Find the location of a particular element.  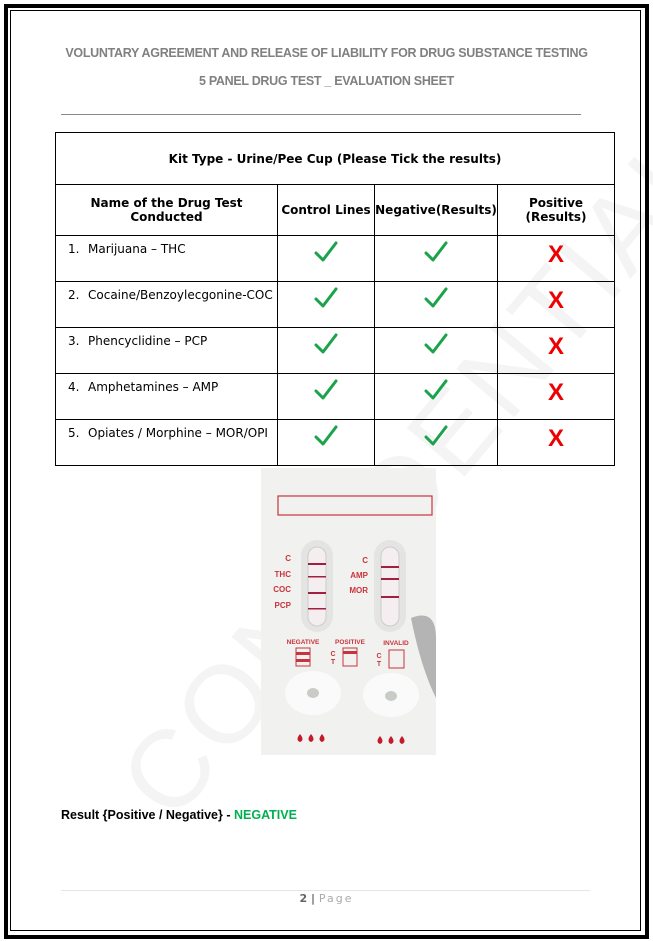

drug-name: Cocaine/Benzoylecgonine-COC is located at coordinates (180, 295).